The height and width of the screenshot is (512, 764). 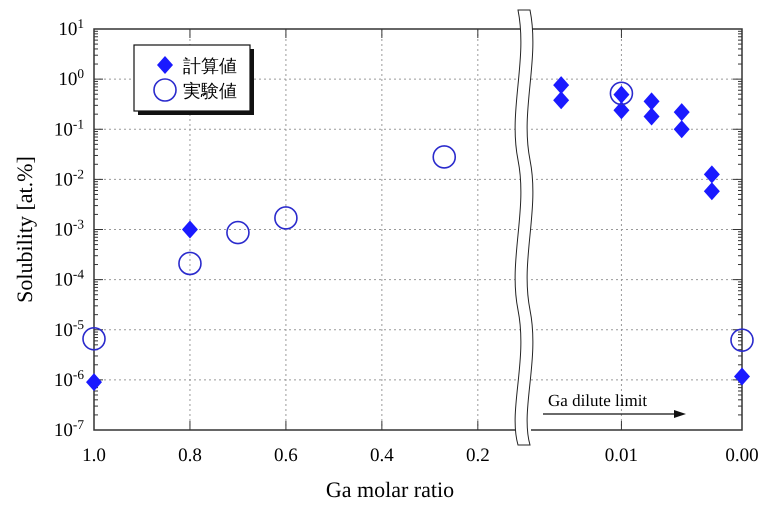 I want to click on y-tick-label: 10$^{-2}$, so click(x=69, y=178).